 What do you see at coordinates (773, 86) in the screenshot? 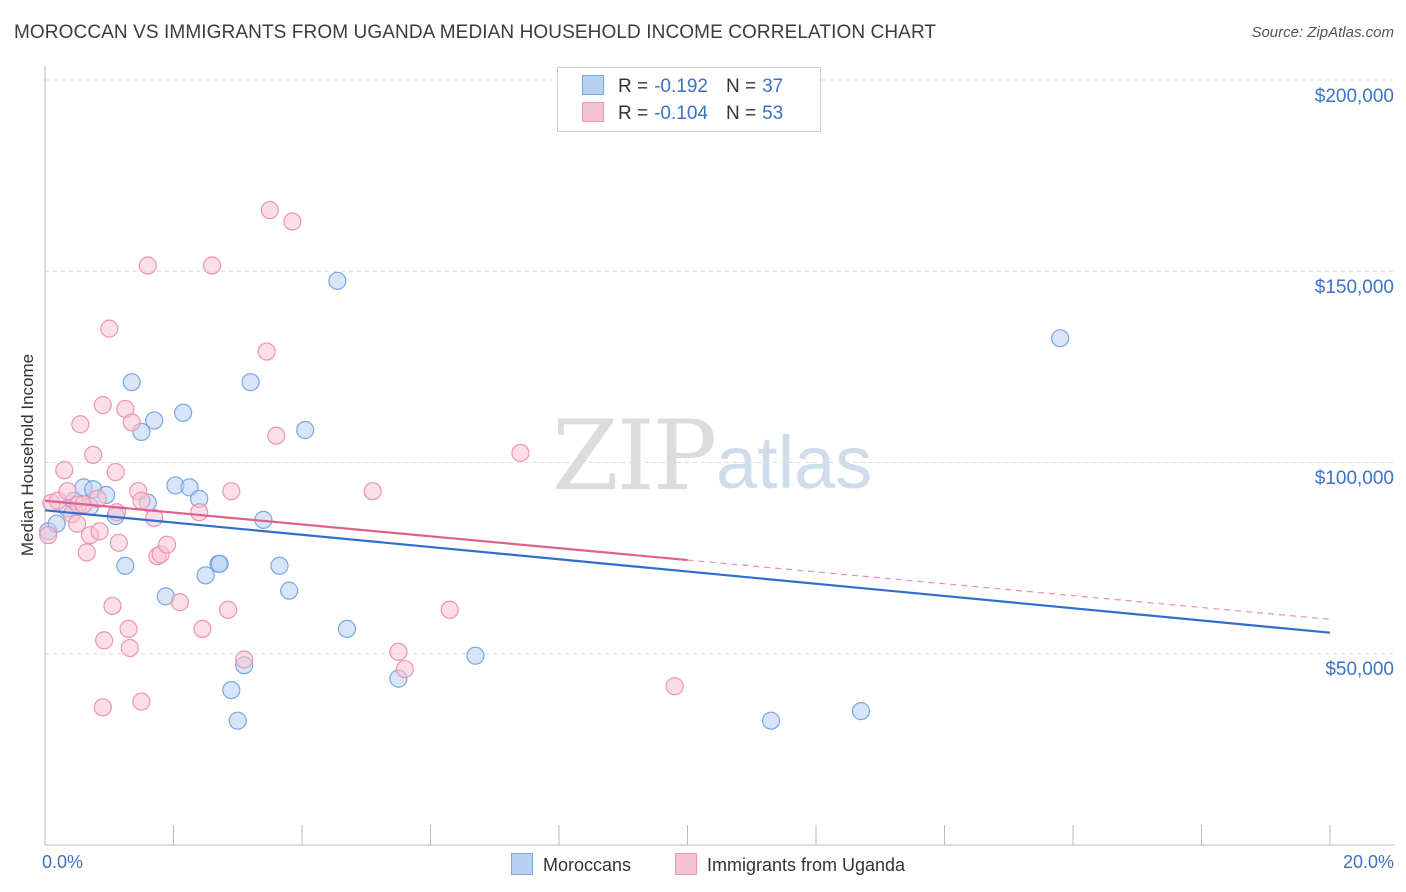
I see `legend-n-value: 37` at bounding box center [773, 86].